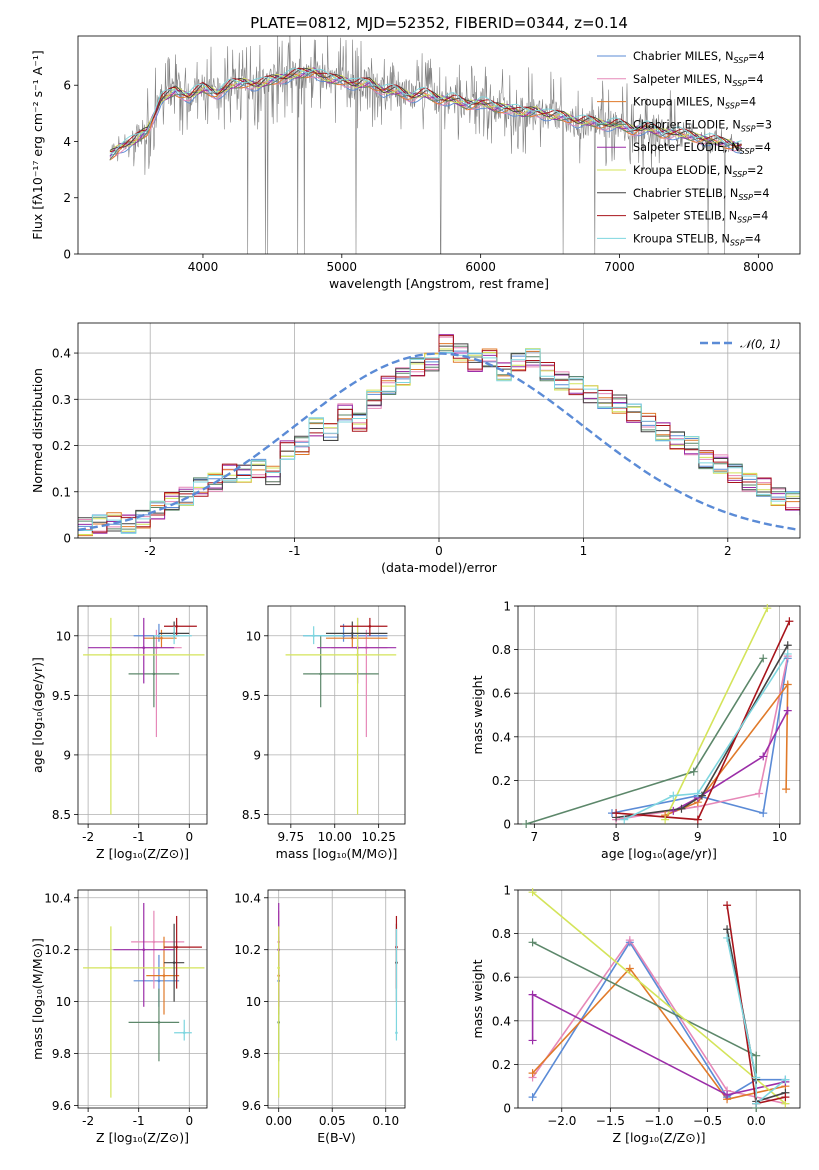  Describe the element at coordinates (532, 942) in the screenshot. I see `weight-marker-chabrier_elodie` at that location.